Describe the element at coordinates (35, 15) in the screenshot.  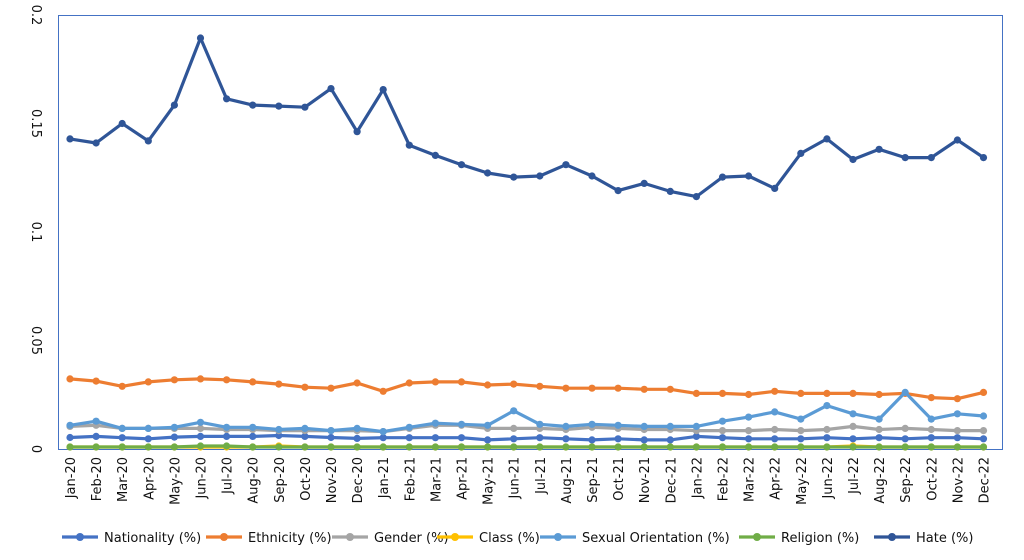
I see `y-tick-label: 0.2` at that location.